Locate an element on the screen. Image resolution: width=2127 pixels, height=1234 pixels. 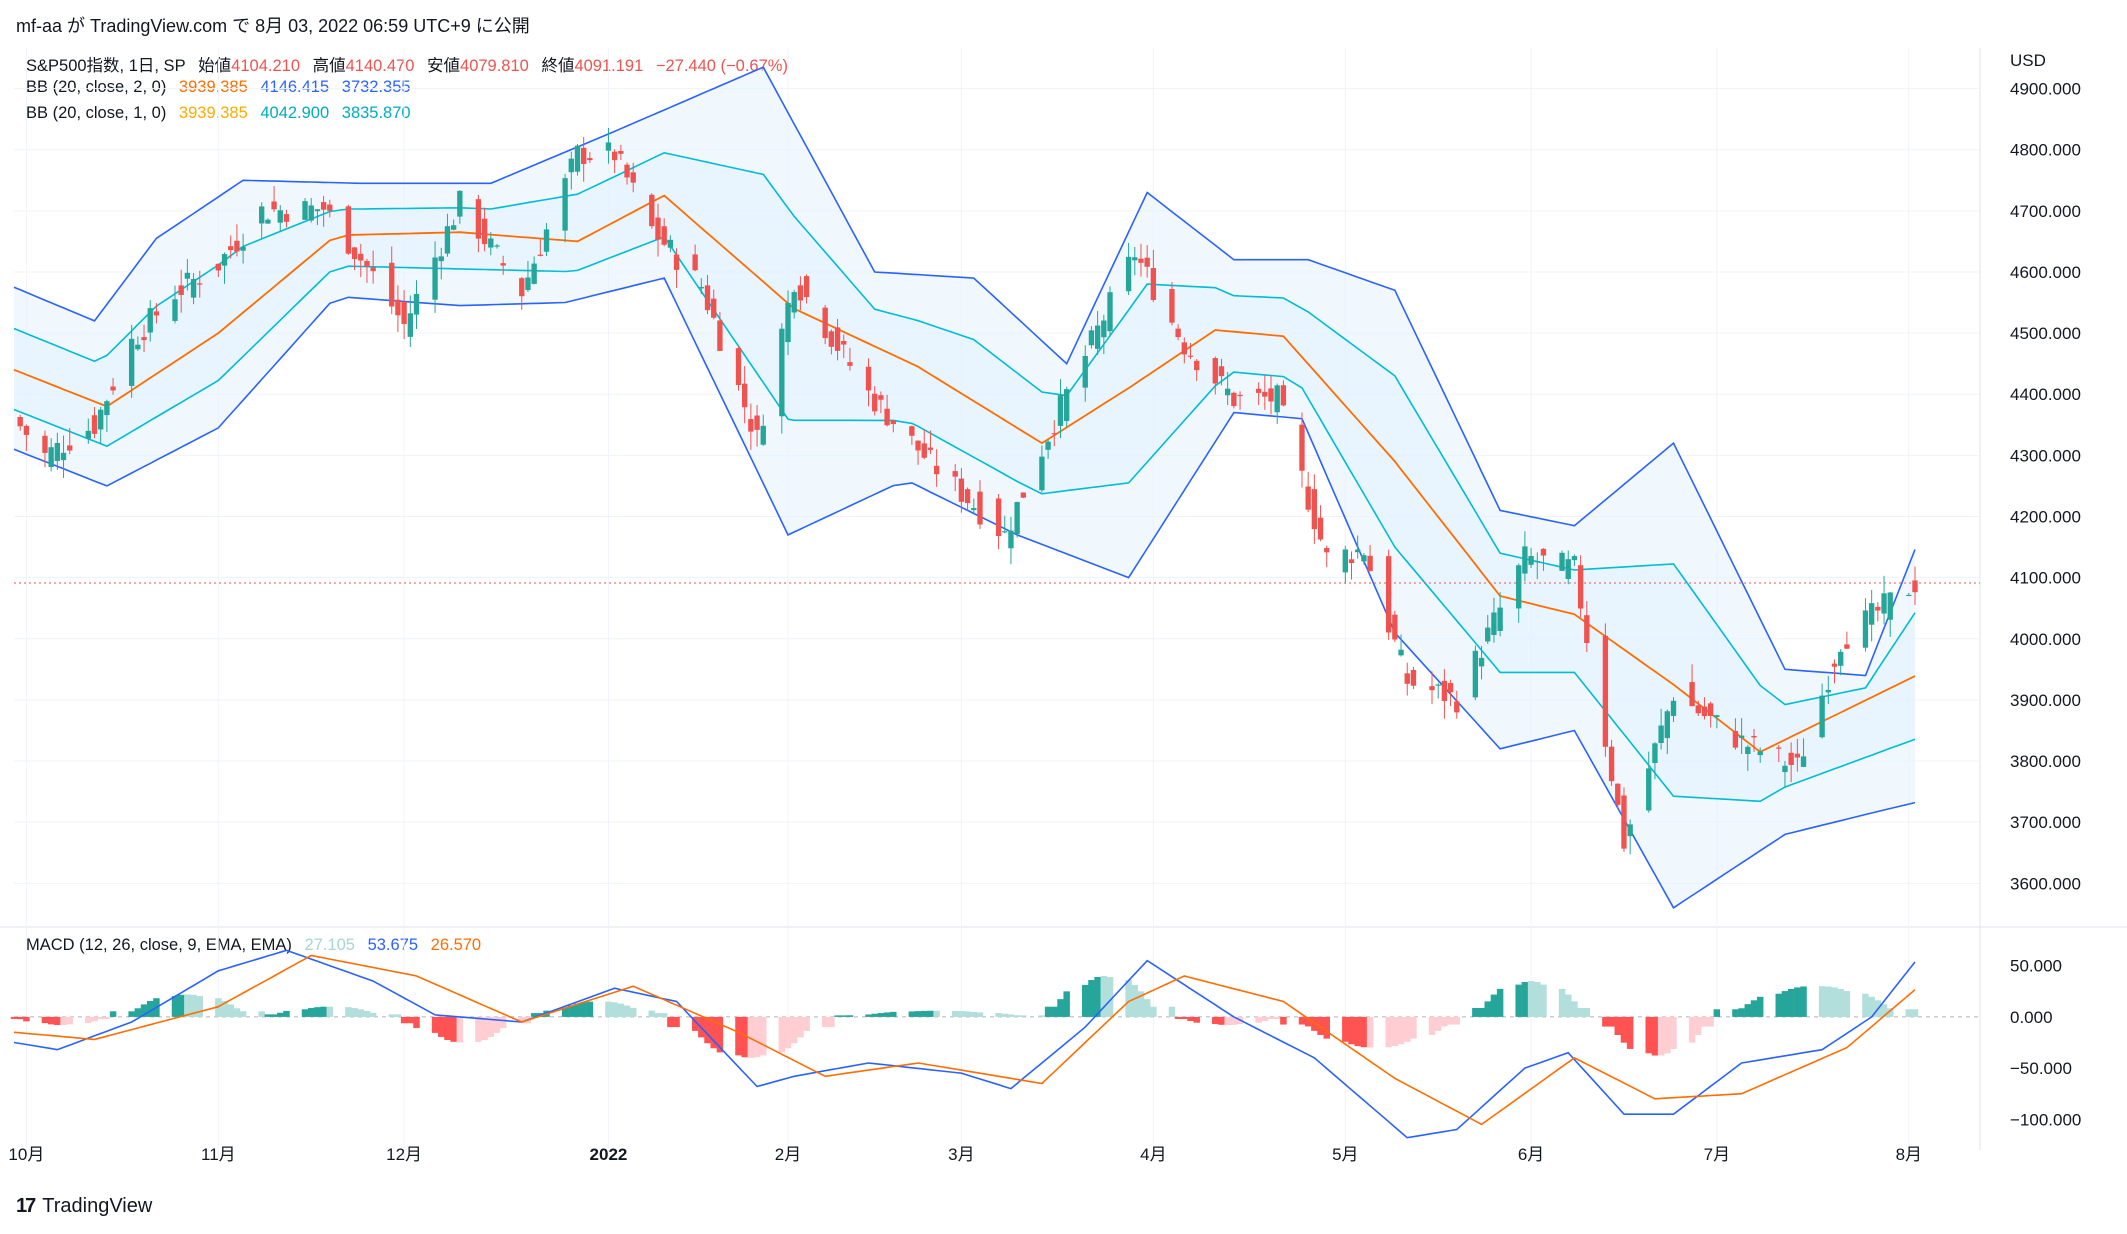
bb2-label: BB (20, close, 2, 0) is located at coordinates (96, 87).